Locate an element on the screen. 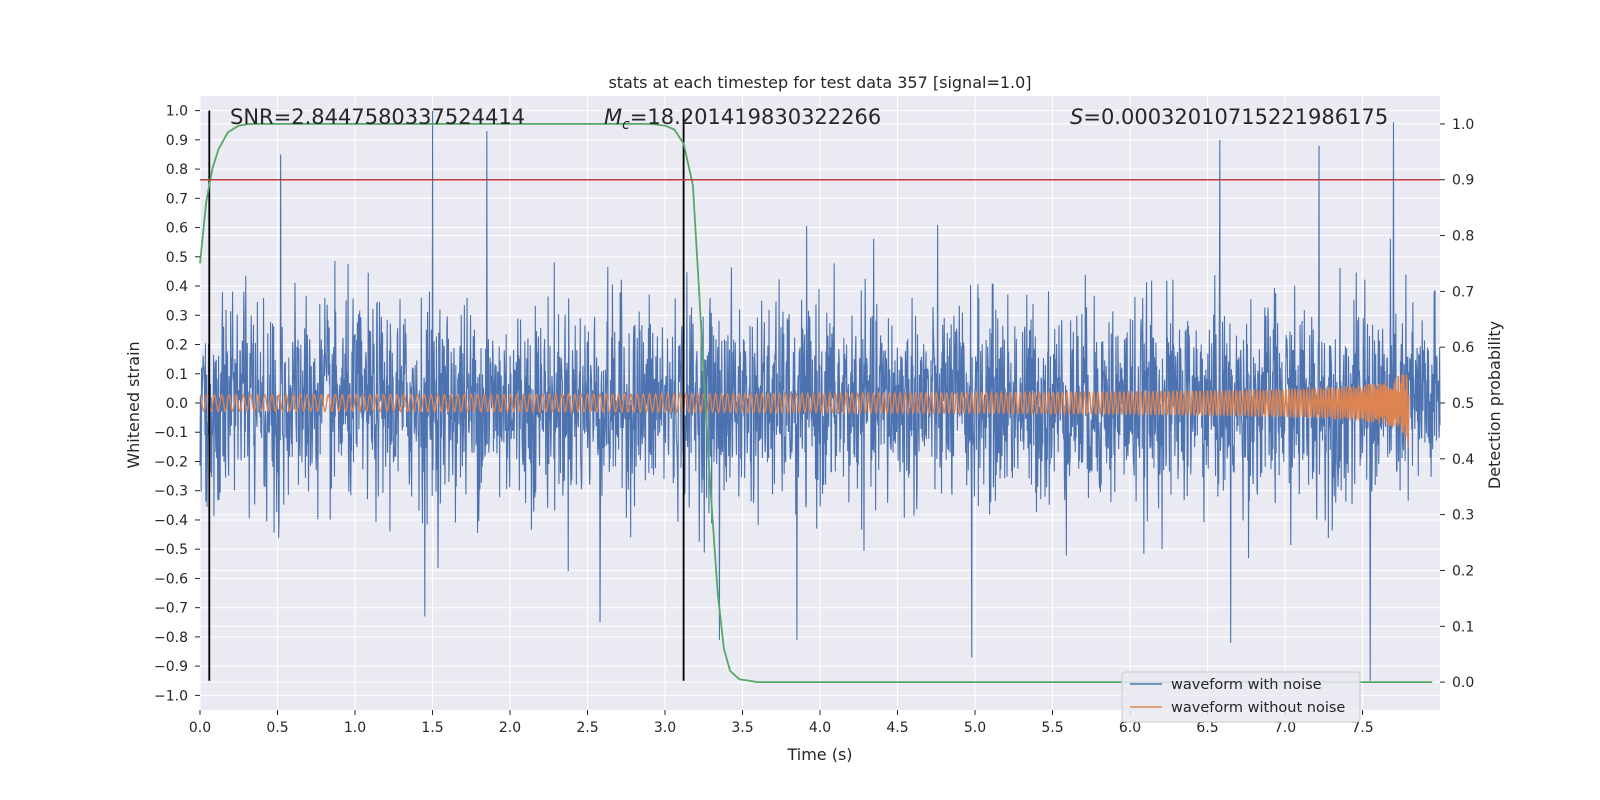 Image resolution: width=1600 pixels, height=800 pixels. s-symbol: S is located at coordinates (1076, 117).